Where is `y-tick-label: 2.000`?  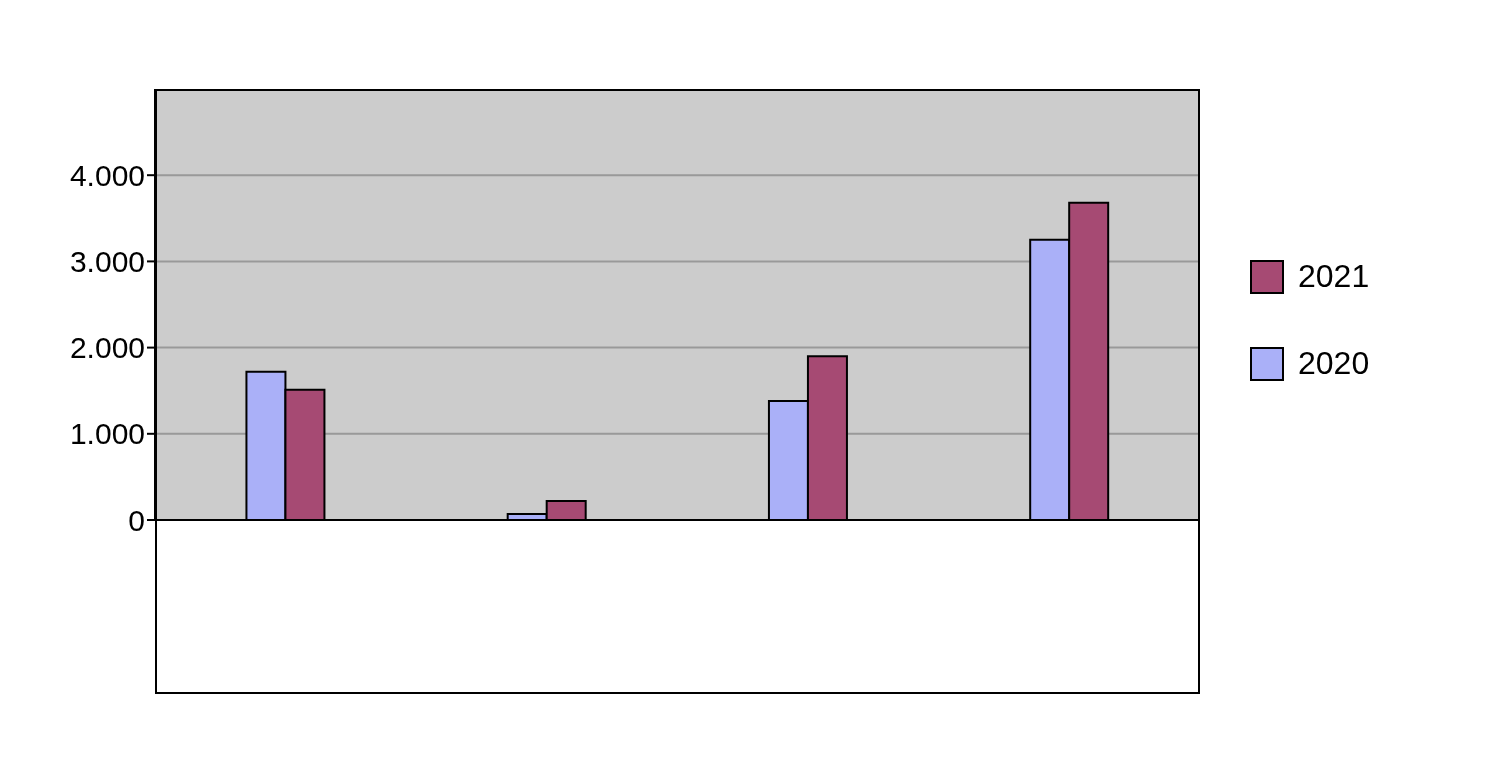 y-tick-label: 2.000 is located at coordinates (107, 348).